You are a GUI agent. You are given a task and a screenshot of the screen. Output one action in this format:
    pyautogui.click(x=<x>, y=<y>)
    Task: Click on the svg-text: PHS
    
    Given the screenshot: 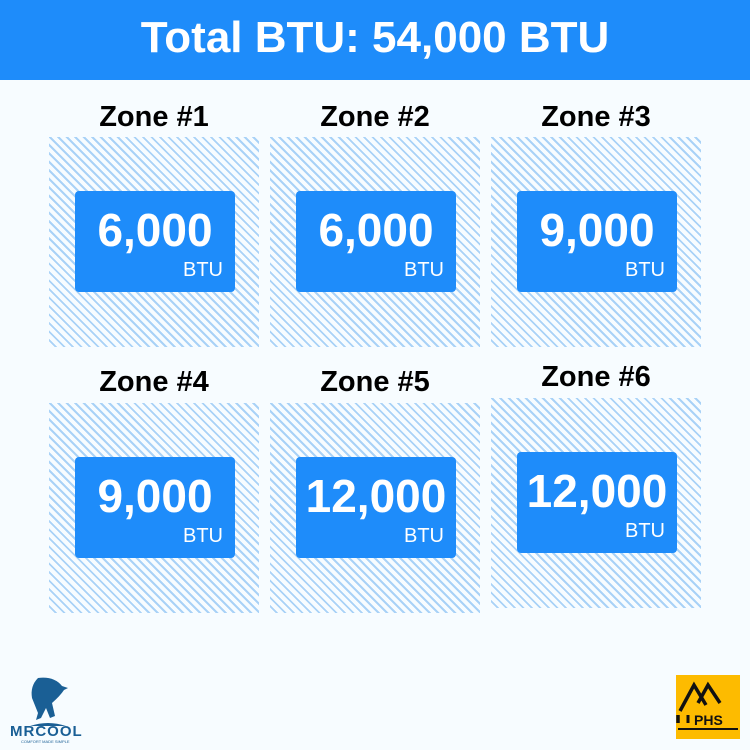 What is the action you would take?
    pyautogui.click(x=708, y=720)
    